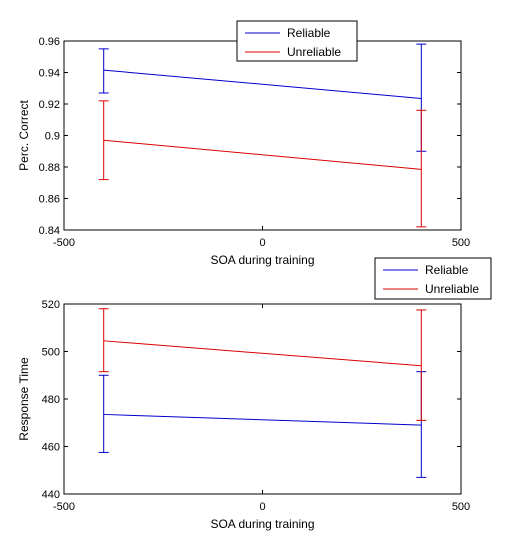  Describe the element at coordinates (52, 137) in the screenshot. I see `y-tick-label: 0.9` at that location.